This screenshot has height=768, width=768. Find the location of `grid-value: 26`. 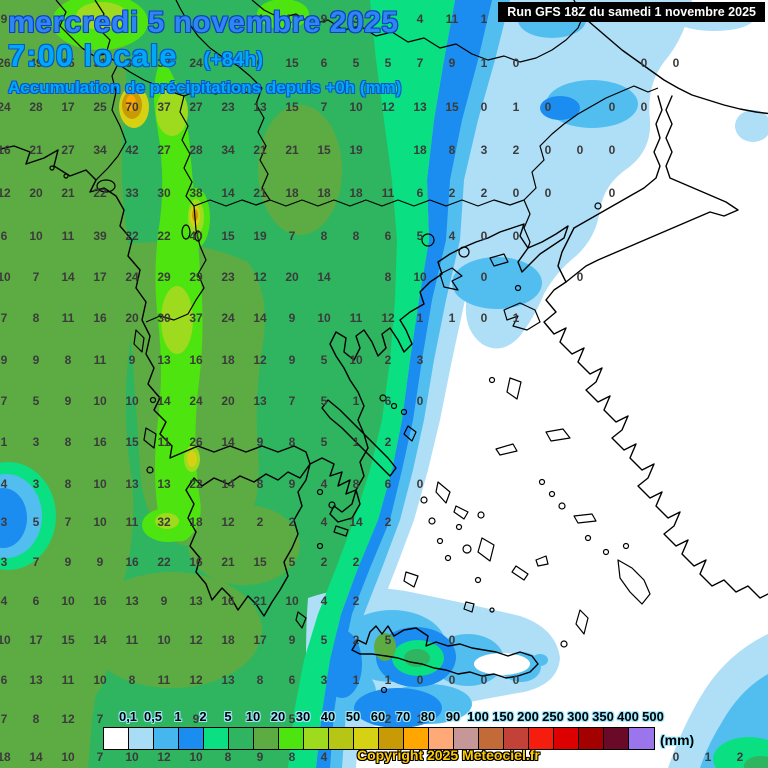

grid-value: 26 is located at coordinates (5, 63).